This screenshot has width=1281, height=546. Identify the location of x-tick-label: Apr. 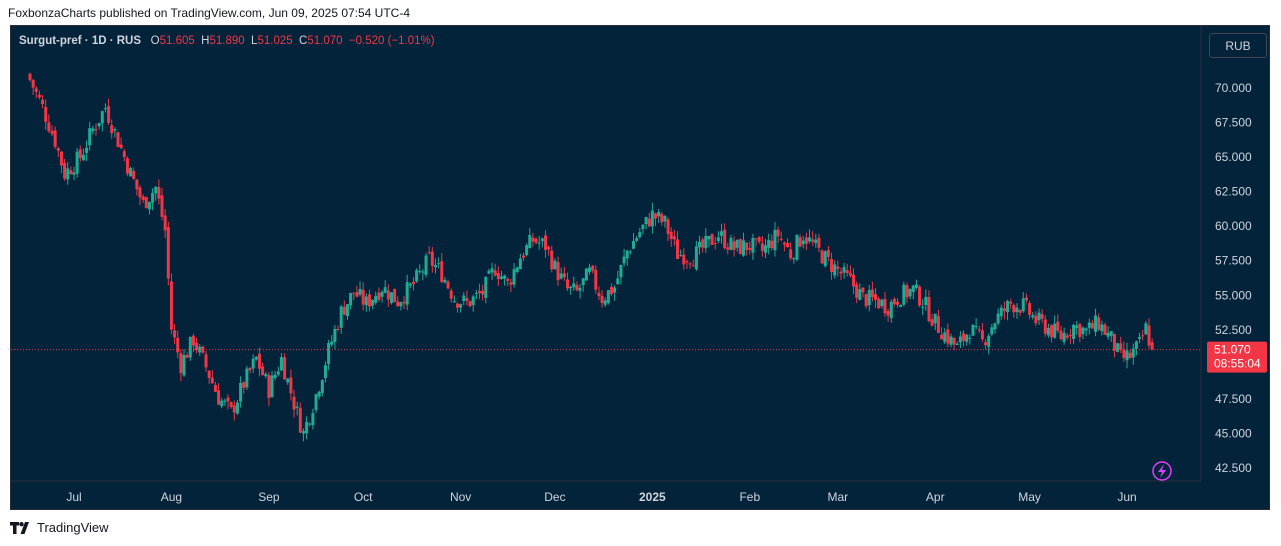
(935, 497).